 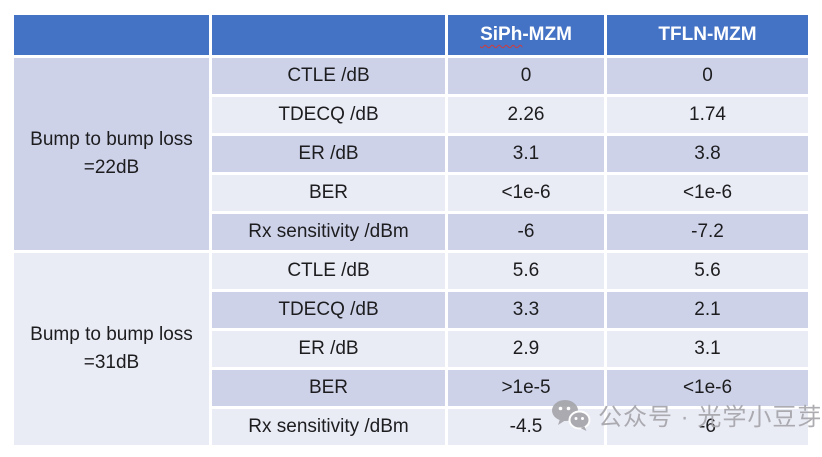 What do you see at coordinates (526, 349) in the screenshot?
I see `siph-value-cell: 2.9` at bounding box center [526, 349].